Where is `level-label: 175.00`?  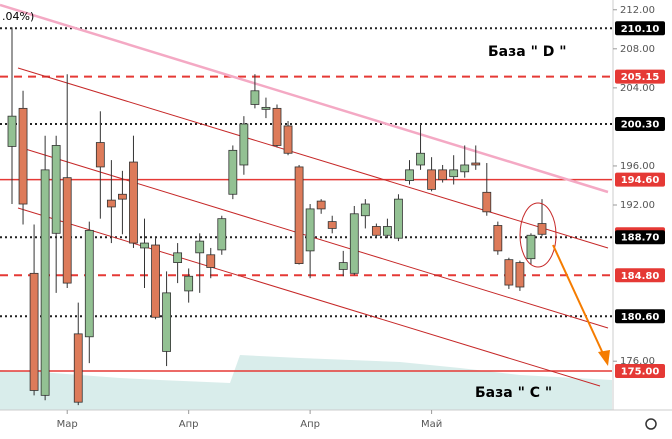 level-label: 175.00 is located at coordinates (640, 371).